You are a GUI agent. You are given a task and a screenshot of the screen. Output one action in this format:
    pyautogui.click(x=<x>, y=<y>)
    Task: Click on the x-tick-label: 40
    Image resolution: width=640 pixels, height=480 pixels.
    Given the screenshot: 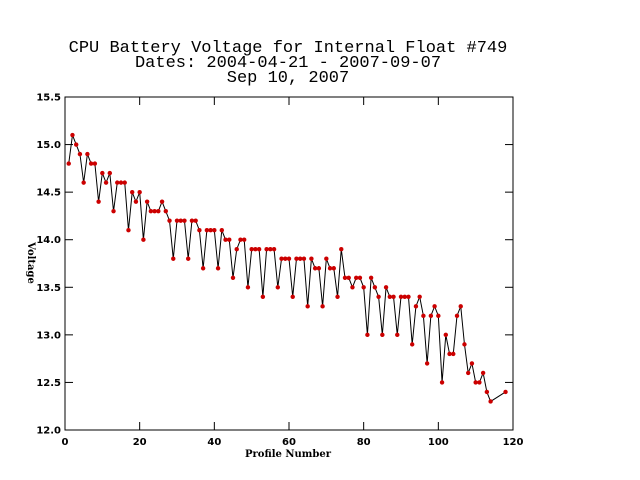 What is the action you would take?
    pyautogui.click(x=214, y=442)
    